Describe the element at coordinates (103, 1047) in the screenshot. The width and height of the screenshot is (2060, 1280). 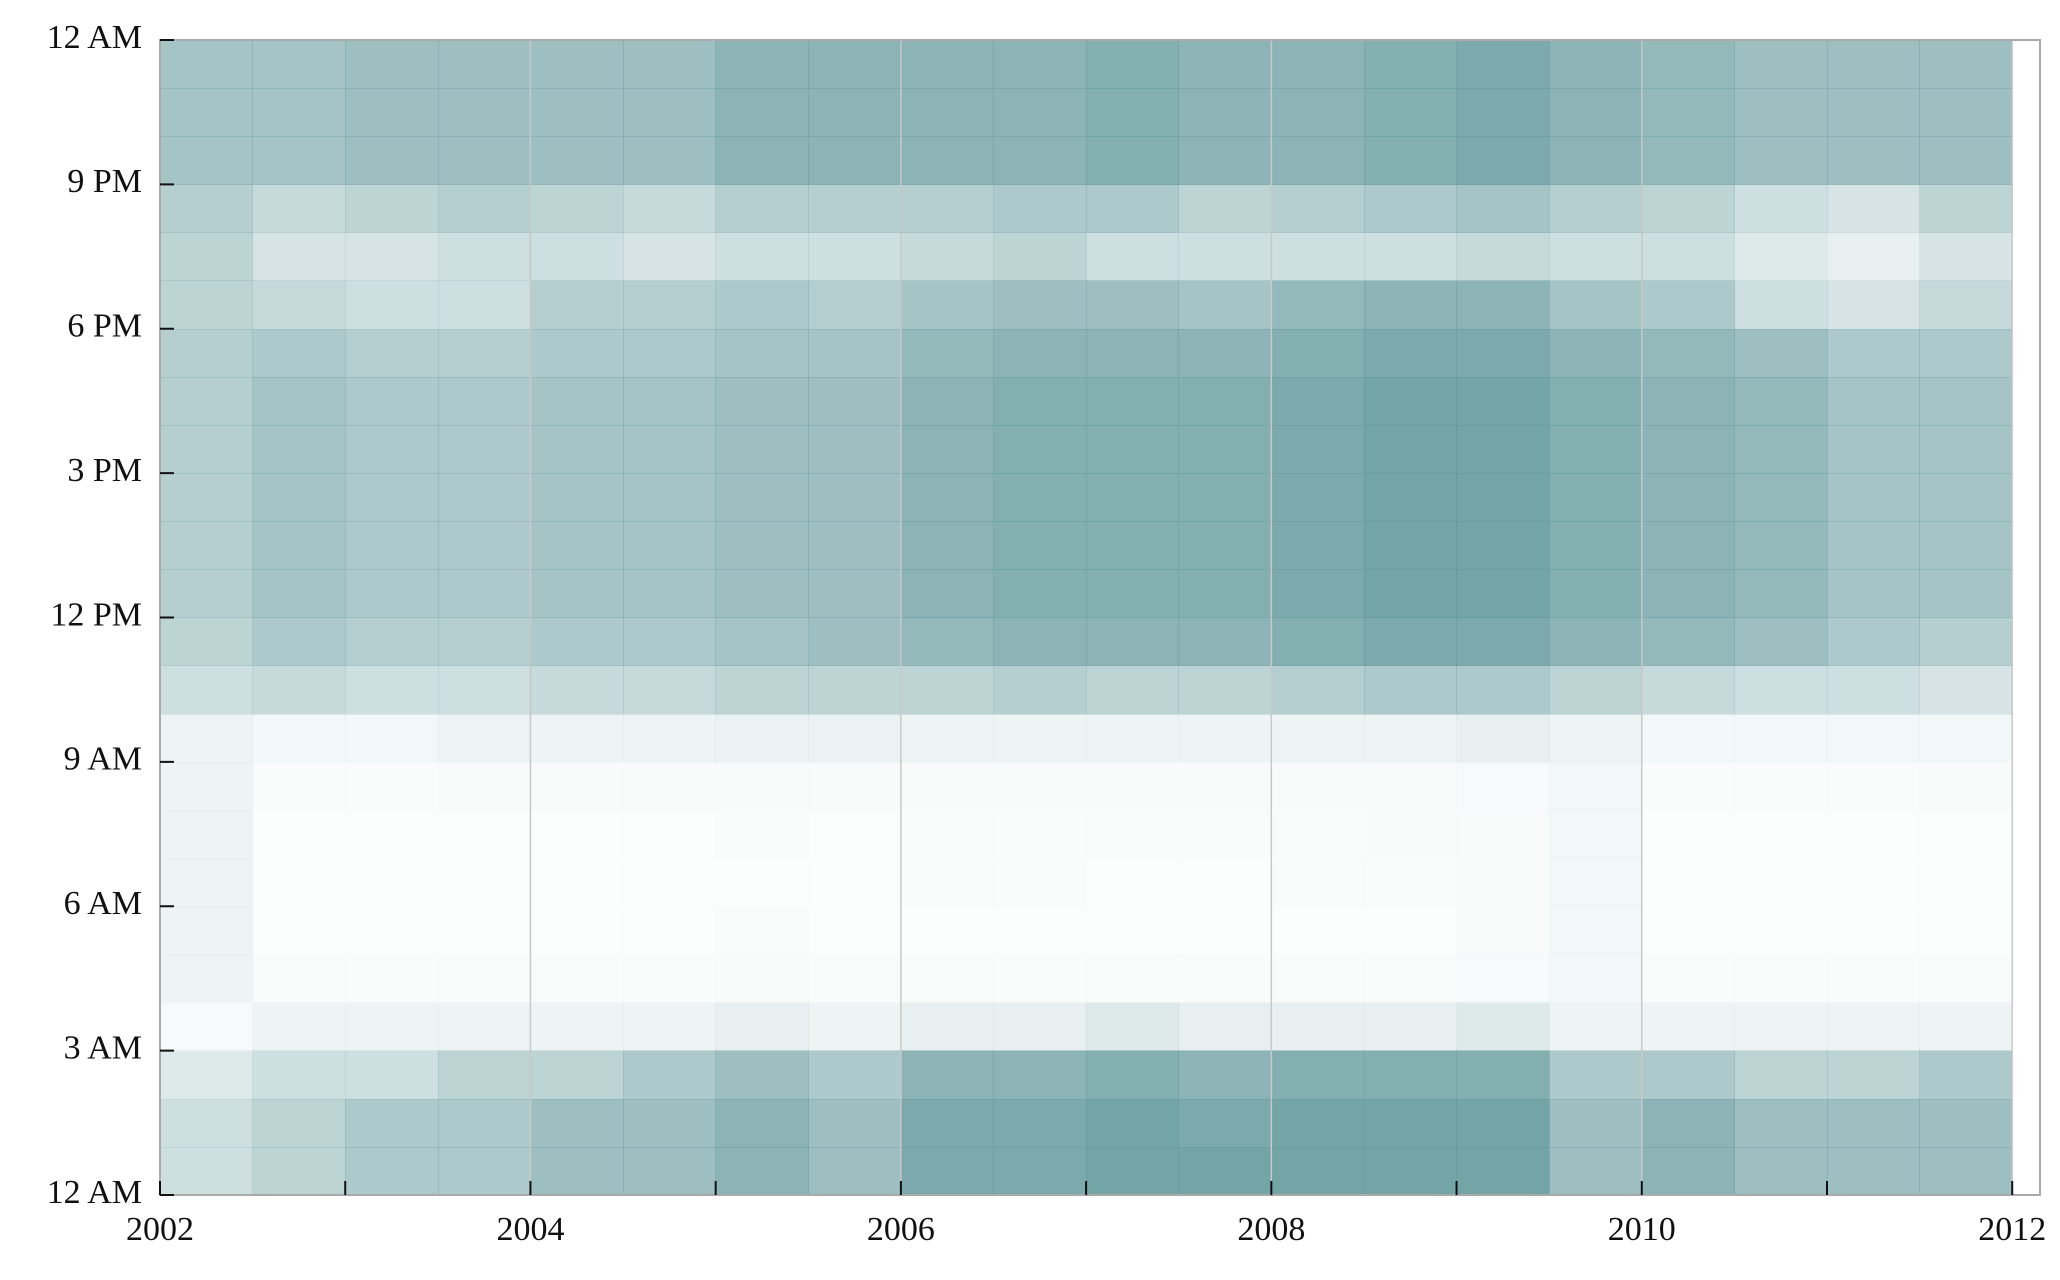
I see `y-tick-label: 3 AM` at that location.